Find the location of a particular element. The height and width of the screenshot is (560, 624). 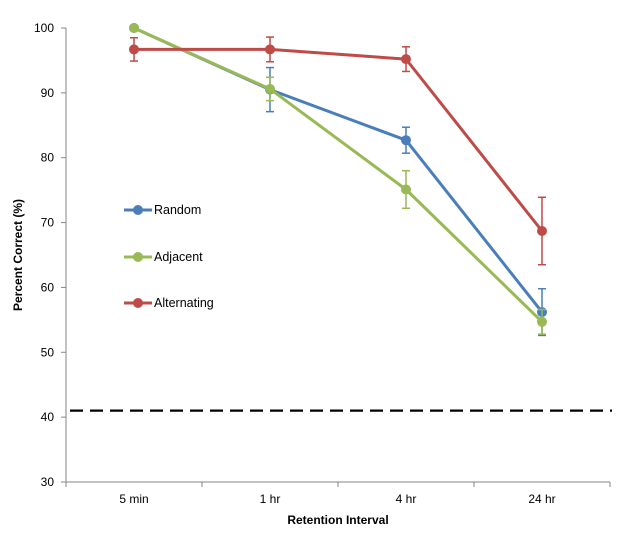

x-axis-title: Retention Interval is located at coordinates (337, 520).